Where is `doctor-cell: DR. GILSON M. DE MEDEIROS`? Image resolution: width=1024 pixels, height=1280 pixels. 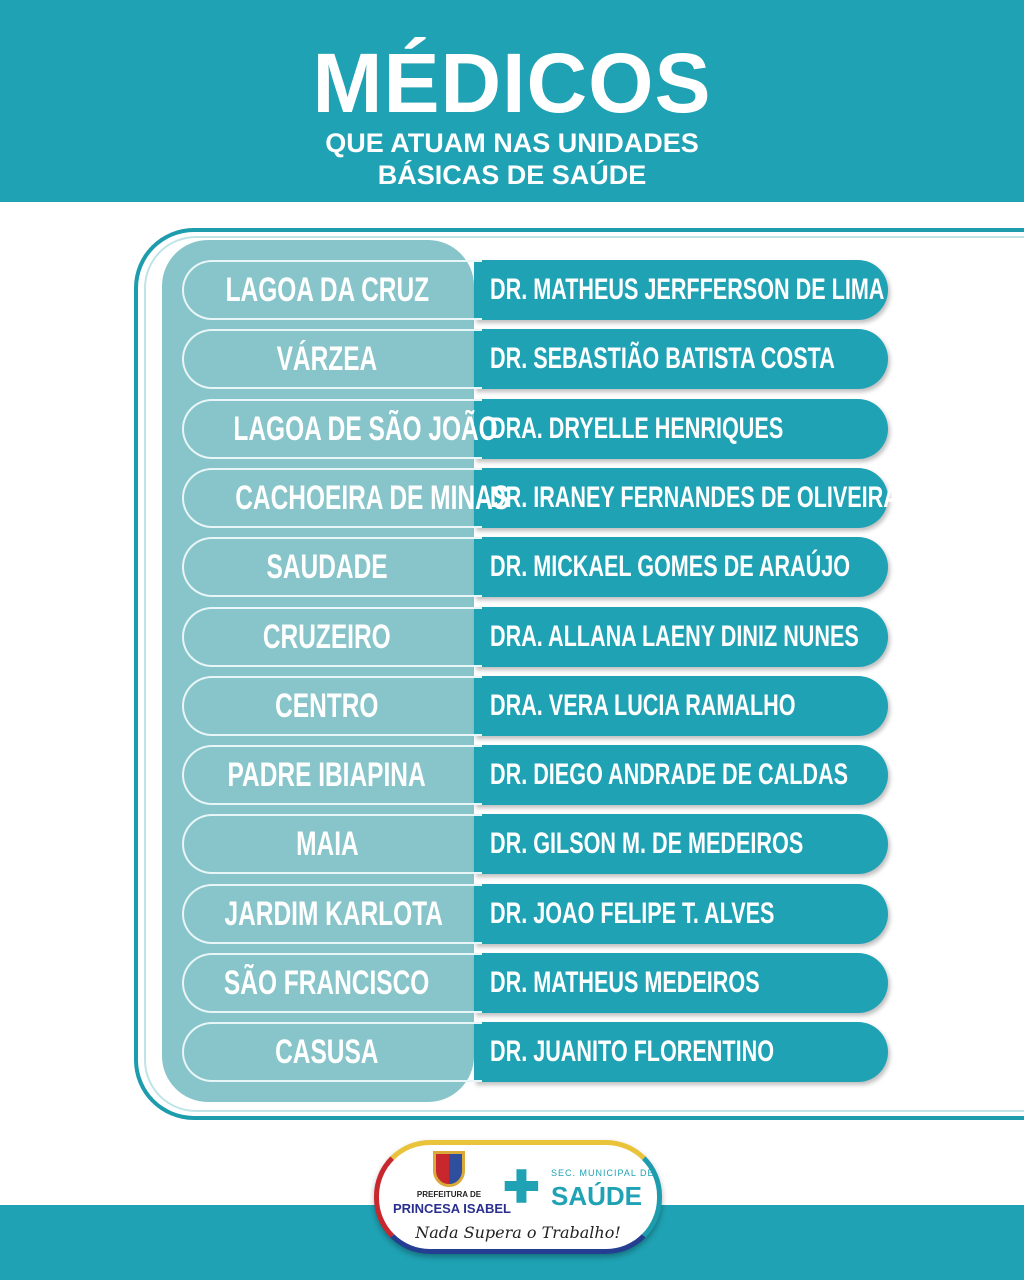
doctor-cell: DR. GILSON M. DE MEDEIROS is located at coordinates (707, 844).